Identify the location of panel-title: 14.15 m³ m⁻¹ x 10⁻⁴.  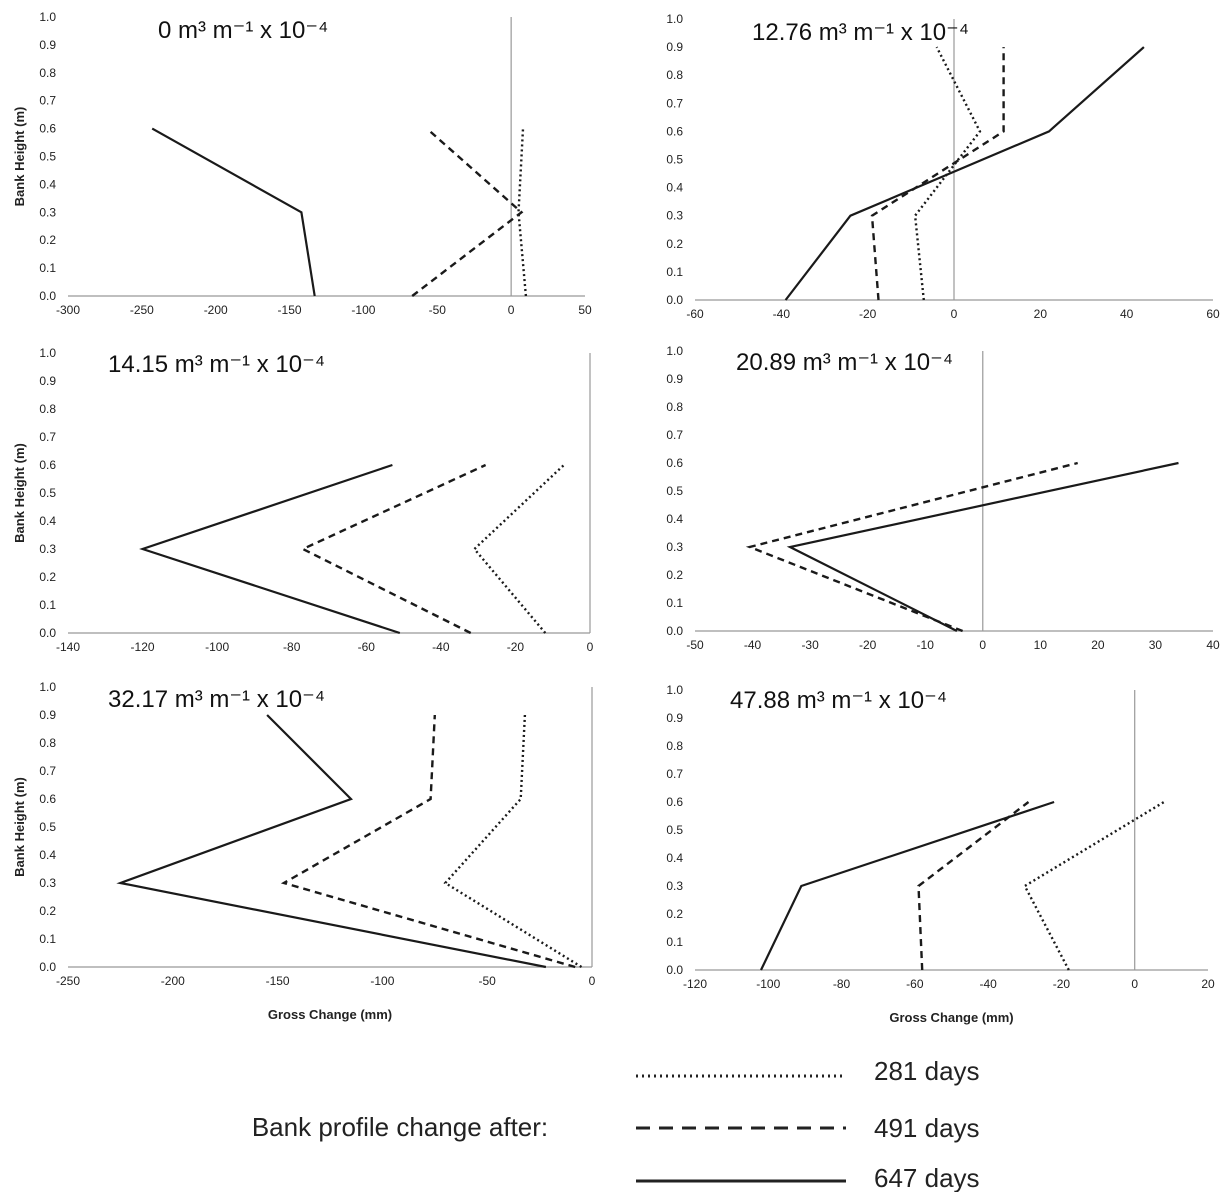
(216, 364).